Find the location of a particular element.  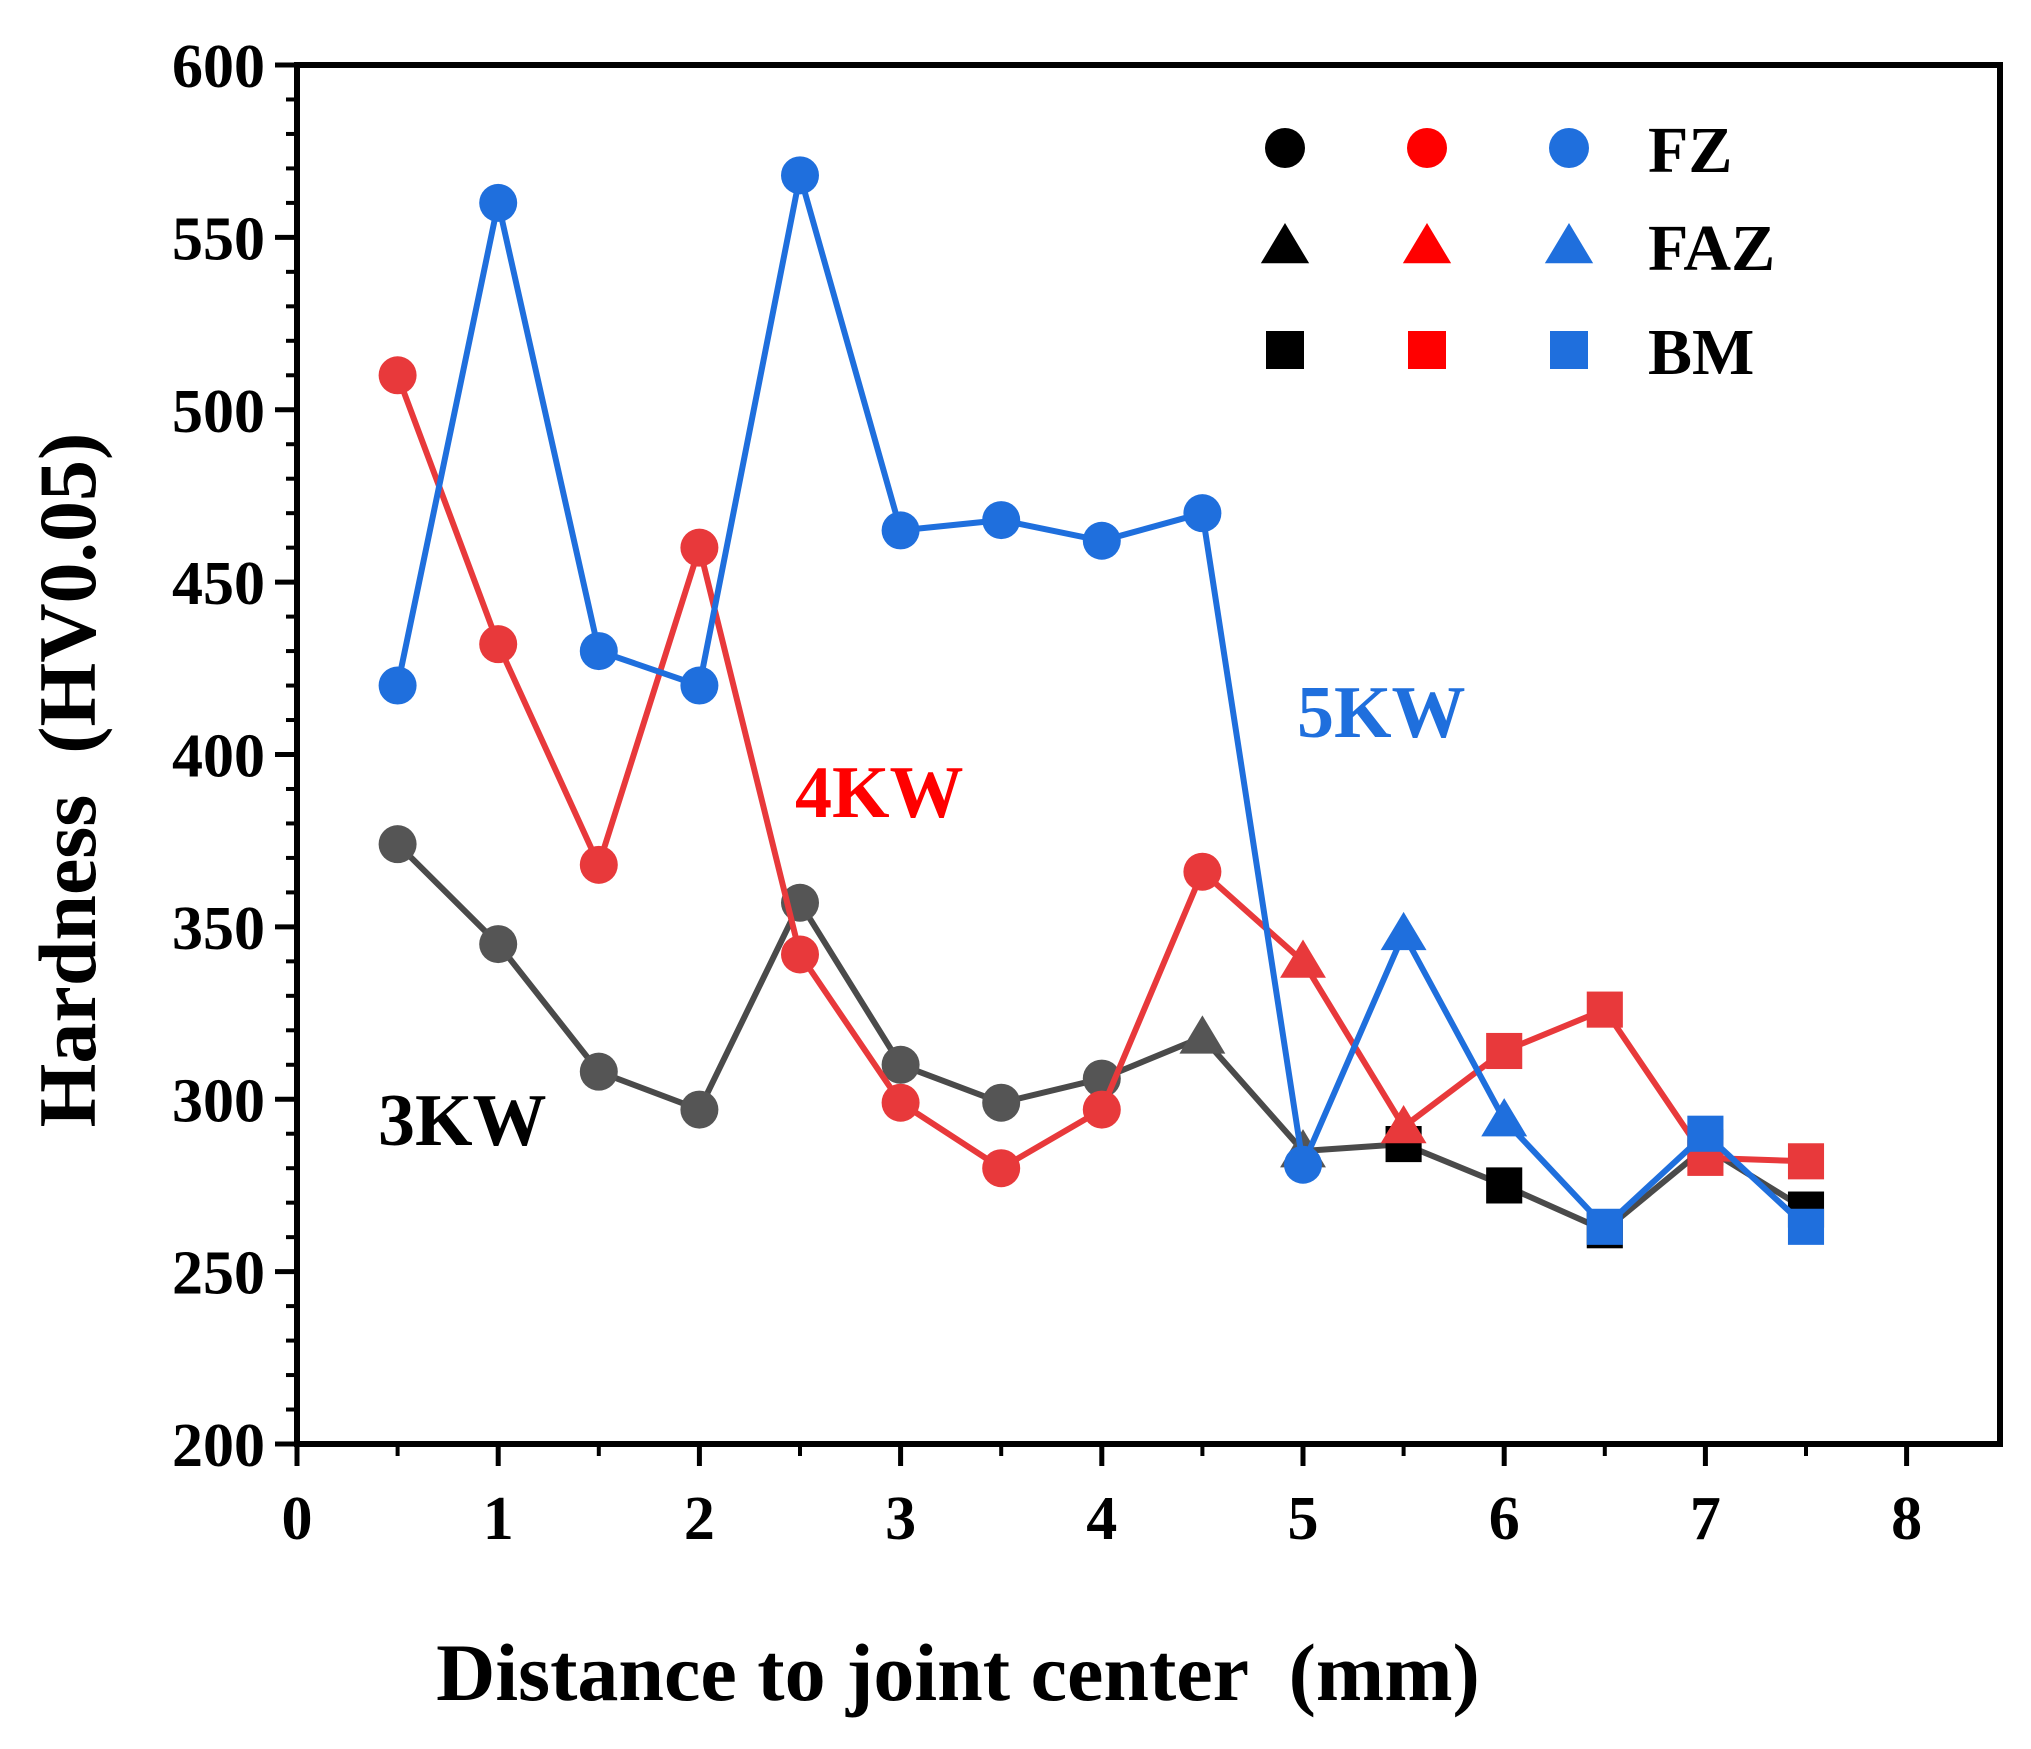

x-tick-label: 5 is located at coordinates (1303, 1519).